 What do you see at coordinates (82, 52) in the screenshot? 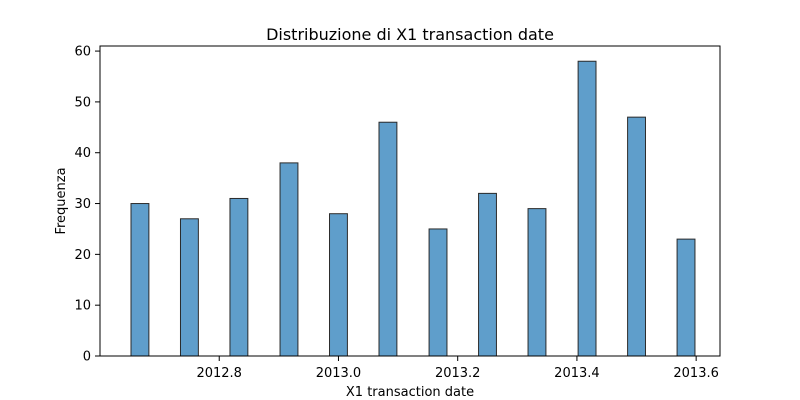
I see `y-tick-label-6: 60` at bounding box center [82, 52].